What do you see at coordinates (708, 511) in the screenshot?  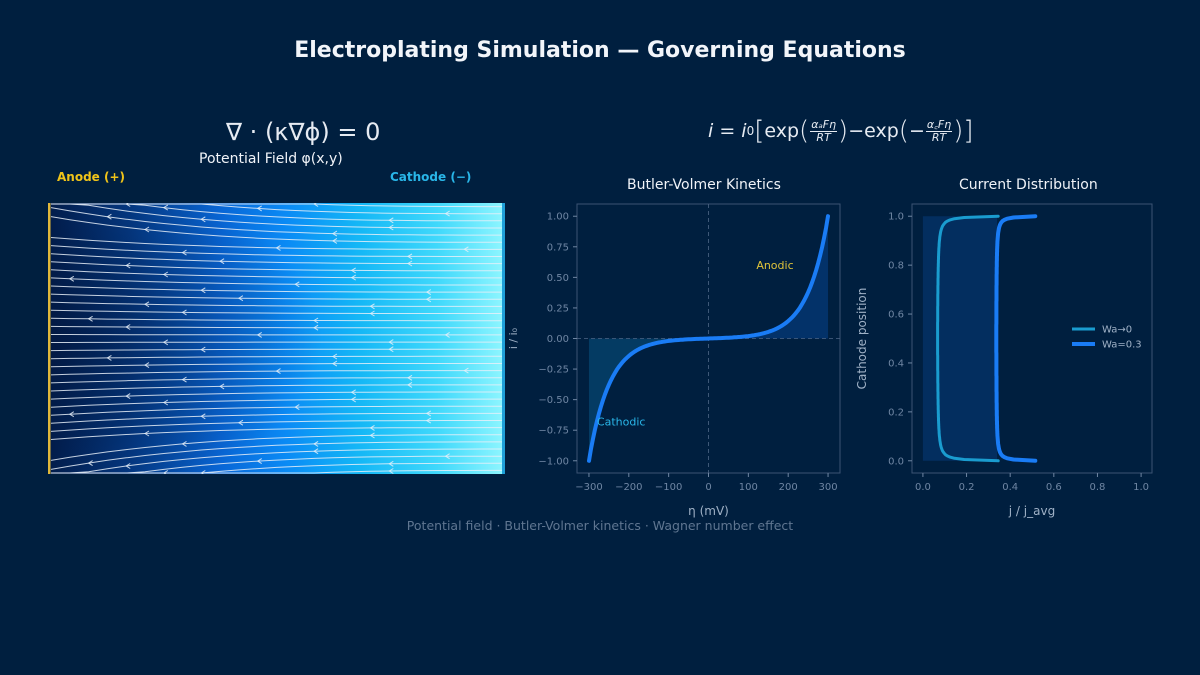 I see `x-axis-label: η (mV)` at bounding box center [708, 511].